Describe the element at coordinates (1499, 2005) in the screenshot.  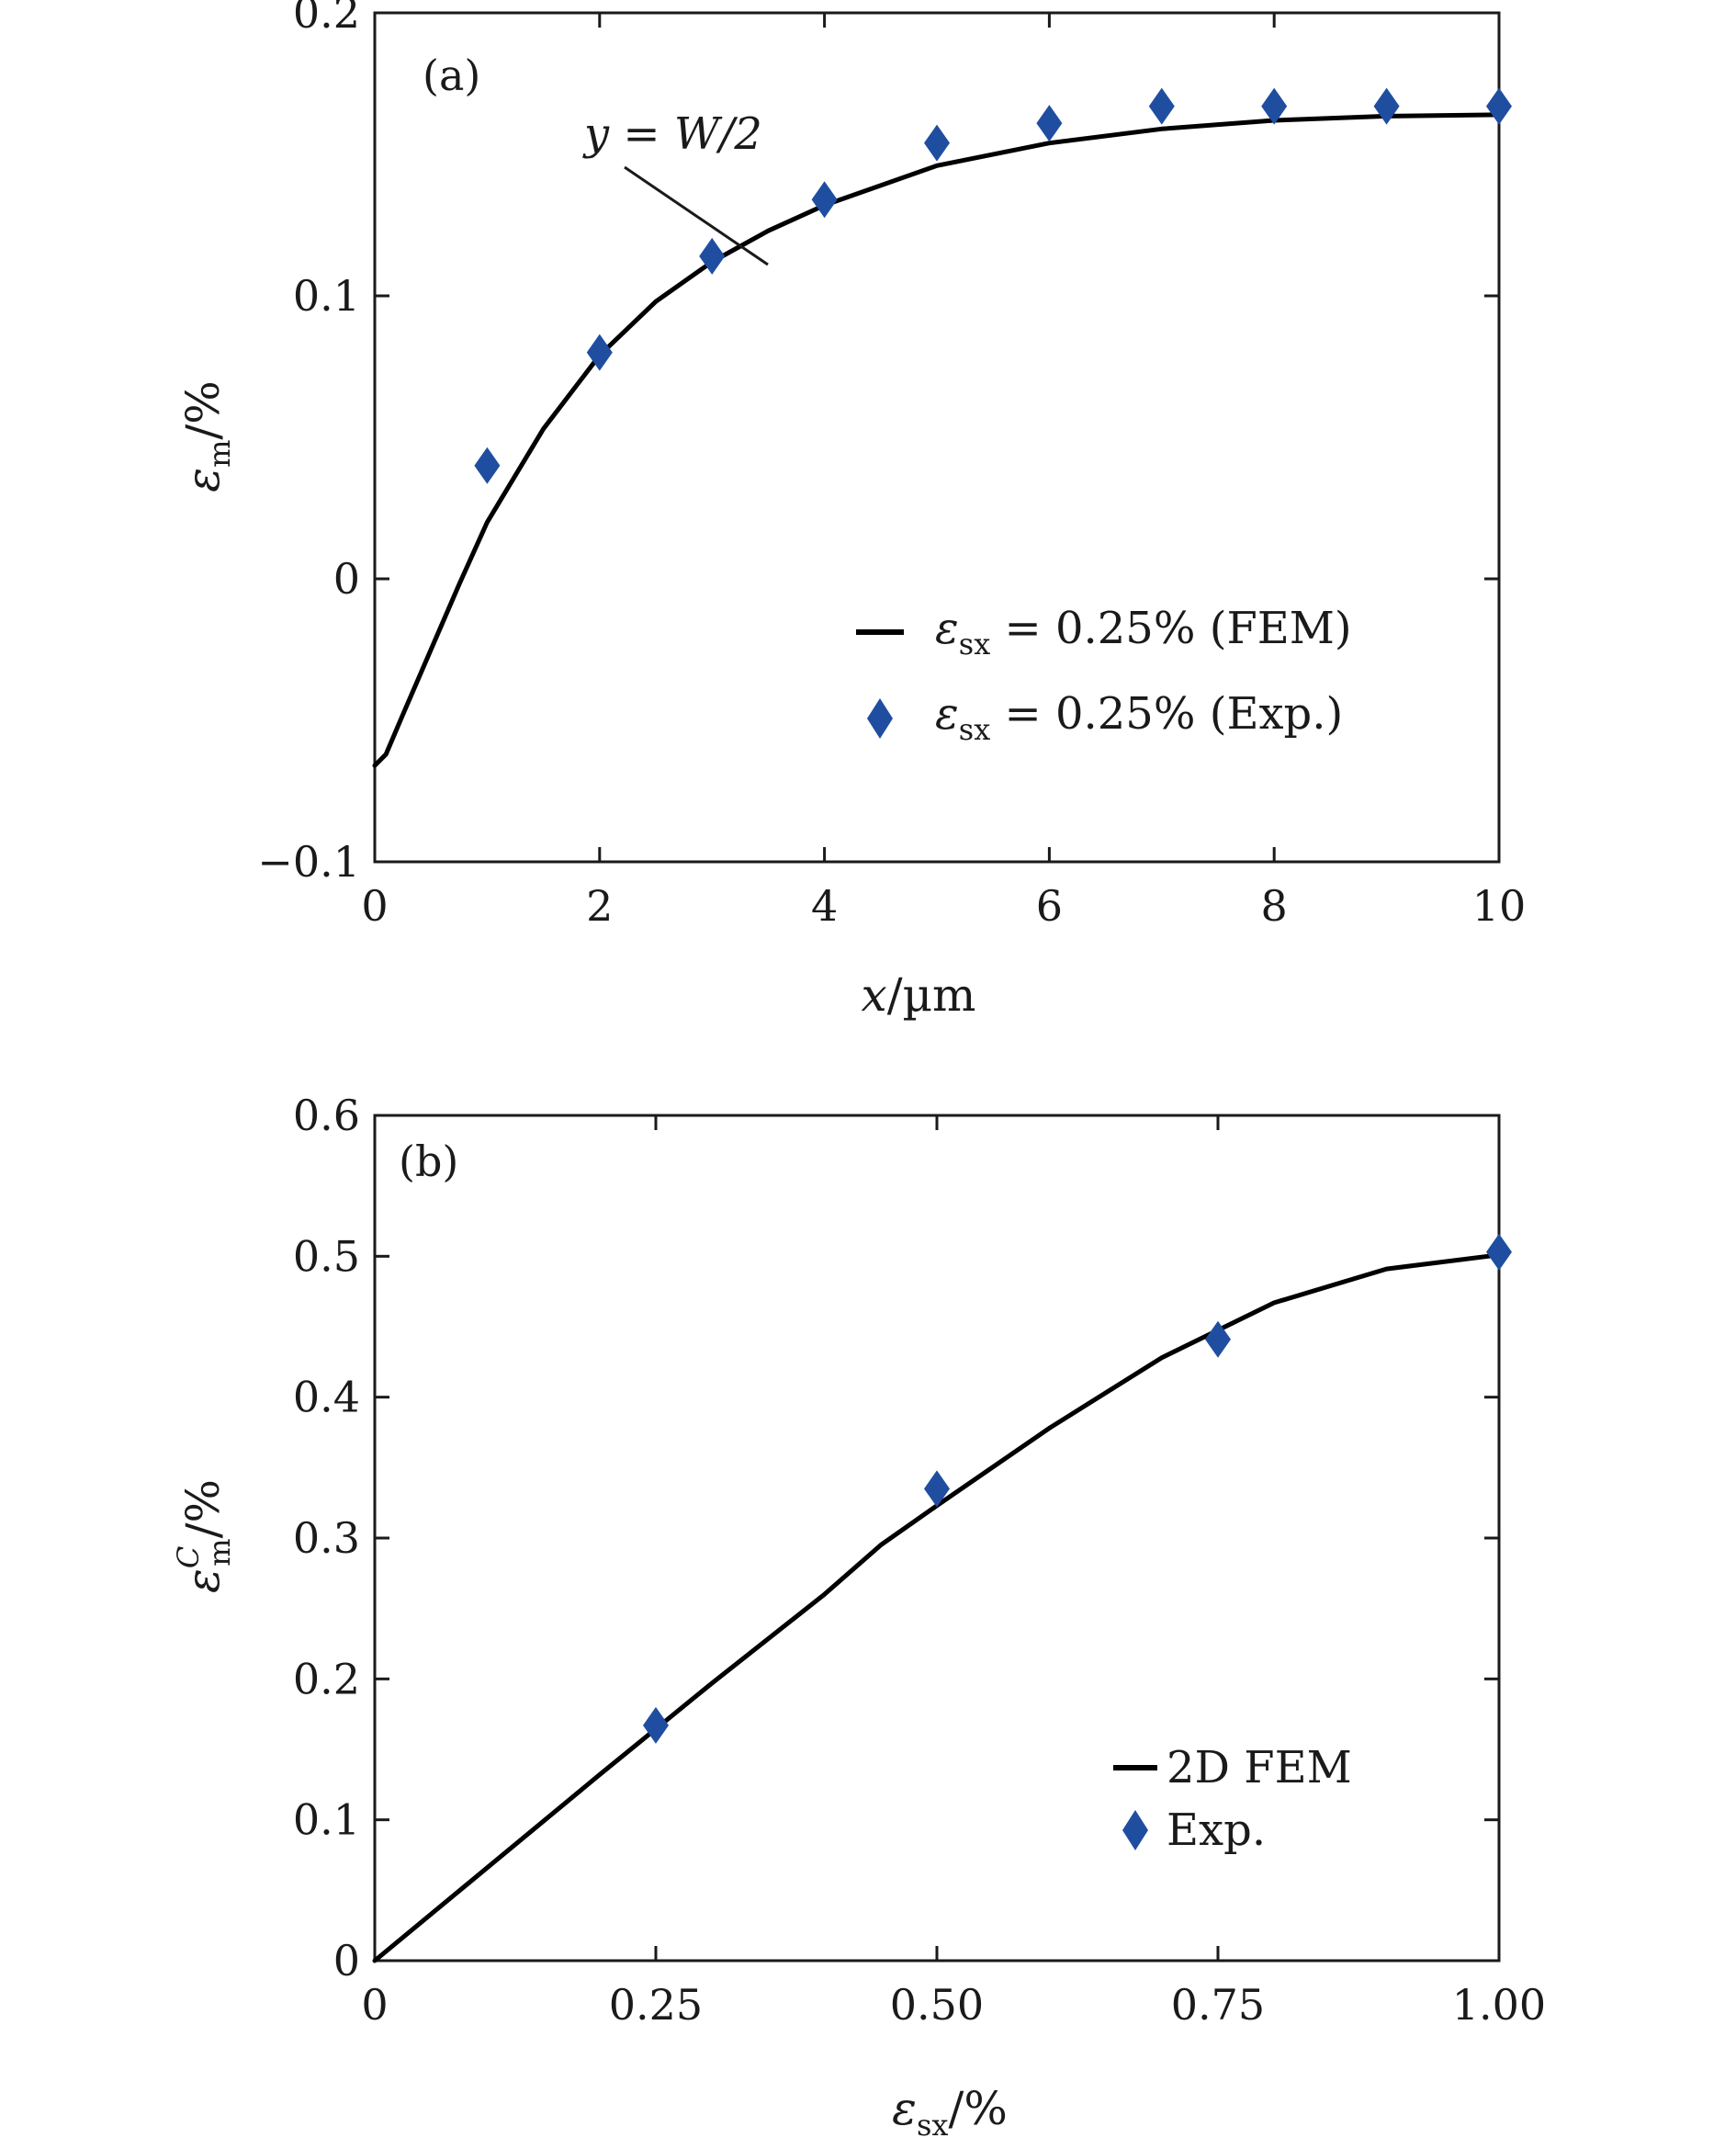
I see `panel-b-x-tick-label: 1.00` at that location.